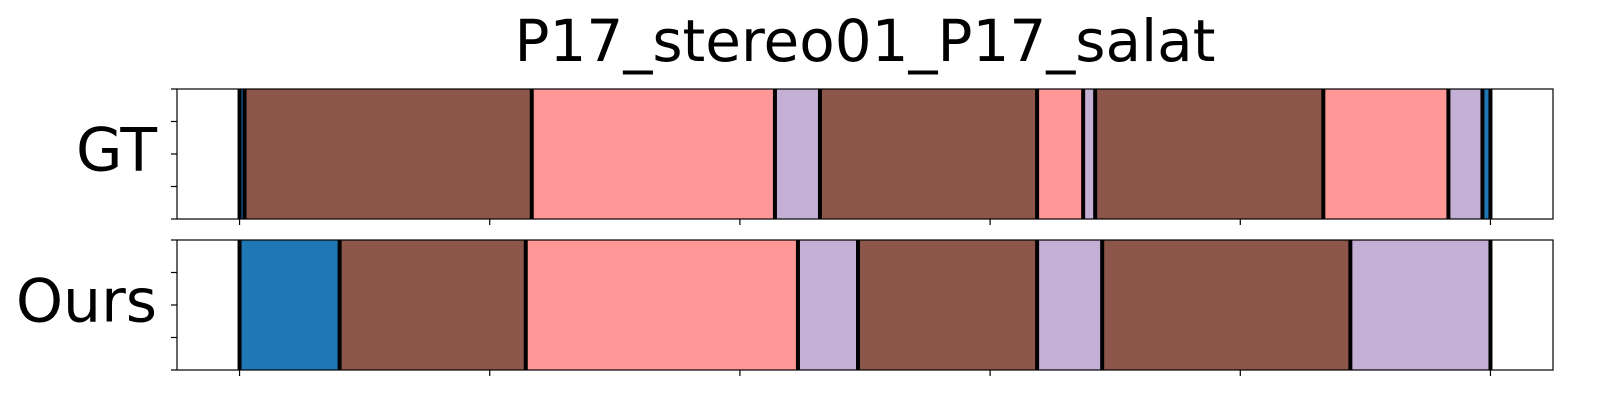 The image size is (1600, 400). What do you see at coordinates (116, 151) in the screenshot?
I see `row-label: GT` at bounding box center [116, 151].